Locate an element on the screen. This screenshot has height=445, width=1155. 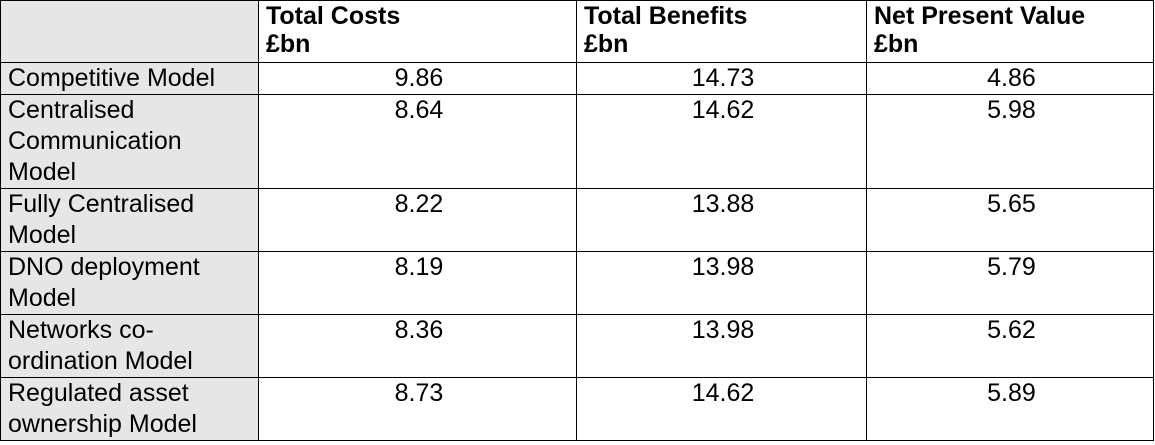
table-row: Fully Centralised Model 8.22 13.88 5.65 is located at coordinates (577, 220).